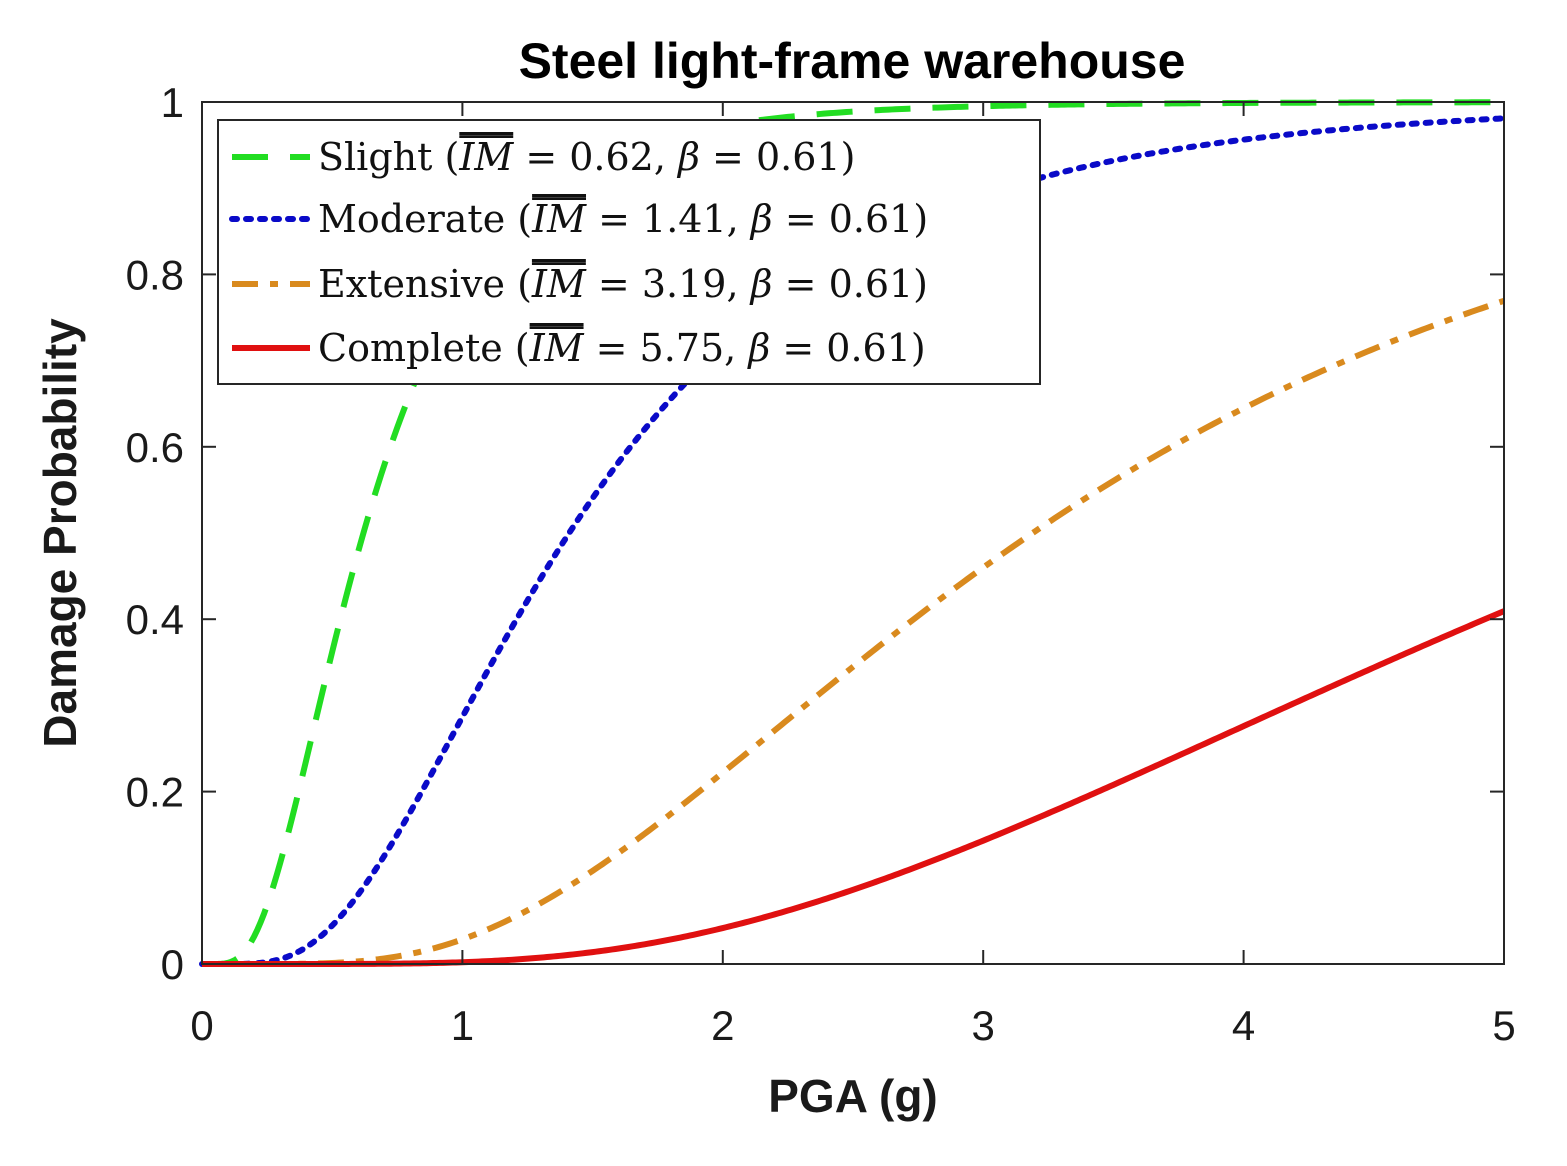 Image resolution: width=1567 pixels, height=1166 pixels. I want to click on y-tick-label: 0.2, so click(155, 792).